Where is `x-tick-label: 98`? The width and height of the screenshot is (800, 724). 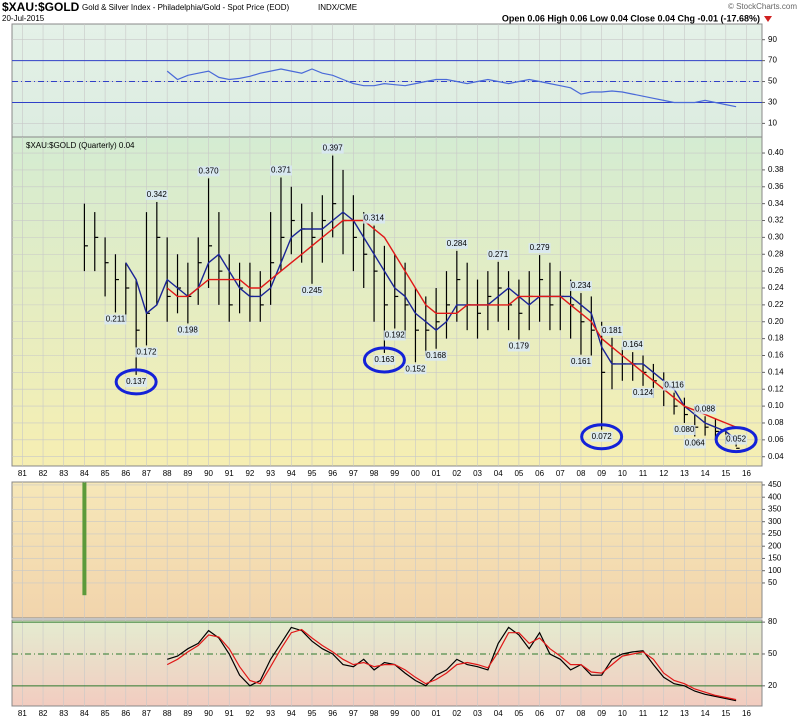 x-tick-label: 98 is located at coordinates (374, 713).